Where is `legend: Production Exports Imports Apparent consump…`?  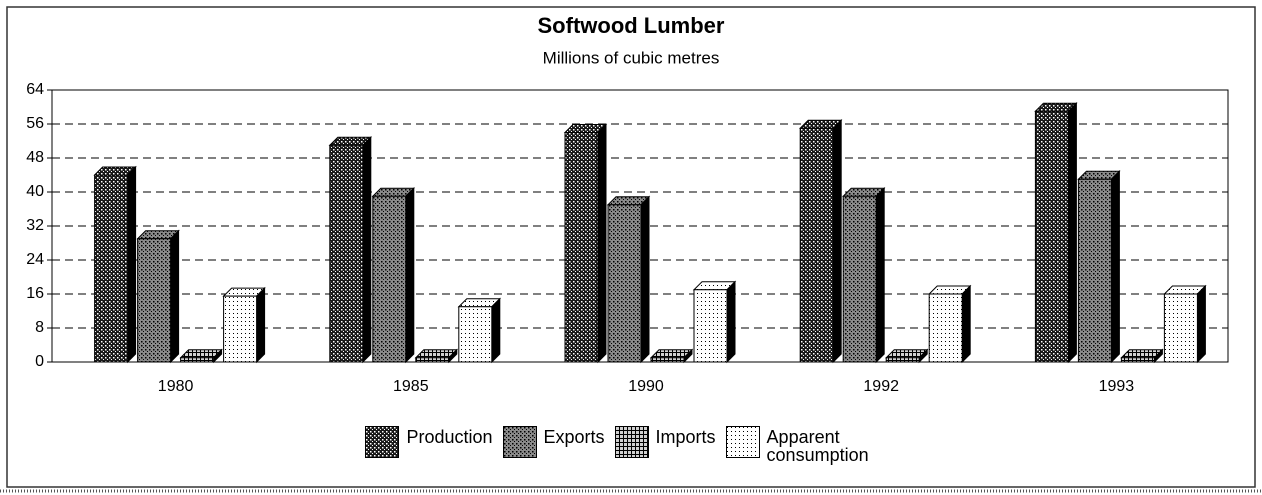 legend: Production Exports Imports Apparent consump… is located at coordinates (631, 445).